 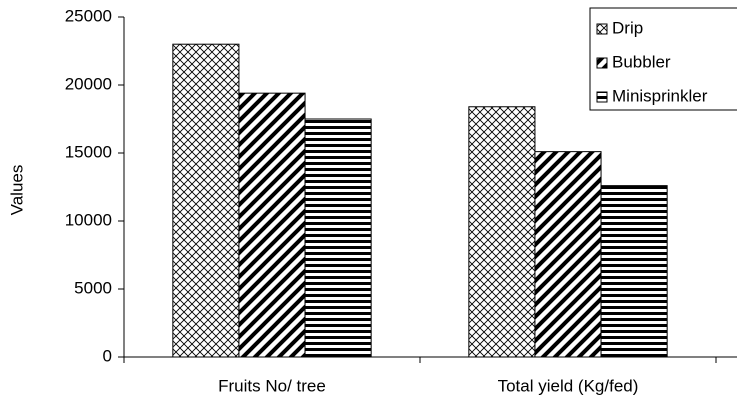 I want to click on y-tick-label: 10000, so click(x=88, y=219).